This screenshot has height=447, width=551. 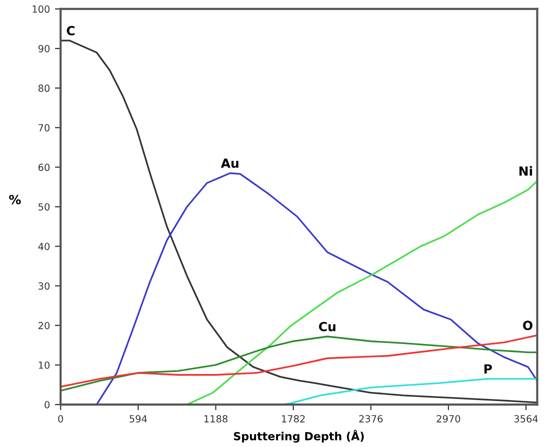 I want to click on y-tick-label: 70, so click(x=44, y=128).